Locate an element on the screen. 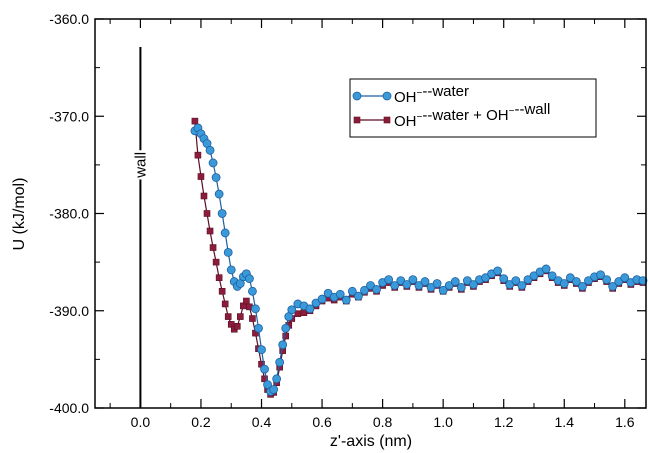  x-tick-label: 0.2 is located at coordinates (201, 422).